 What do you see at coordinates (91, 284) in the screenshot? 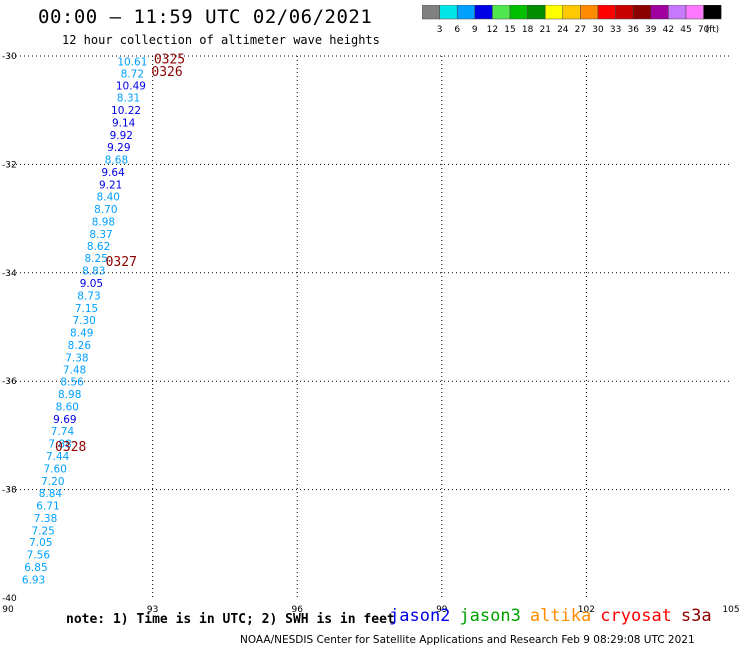
I see `wave-height-label: 9.05` at bounding box center [91, 284].